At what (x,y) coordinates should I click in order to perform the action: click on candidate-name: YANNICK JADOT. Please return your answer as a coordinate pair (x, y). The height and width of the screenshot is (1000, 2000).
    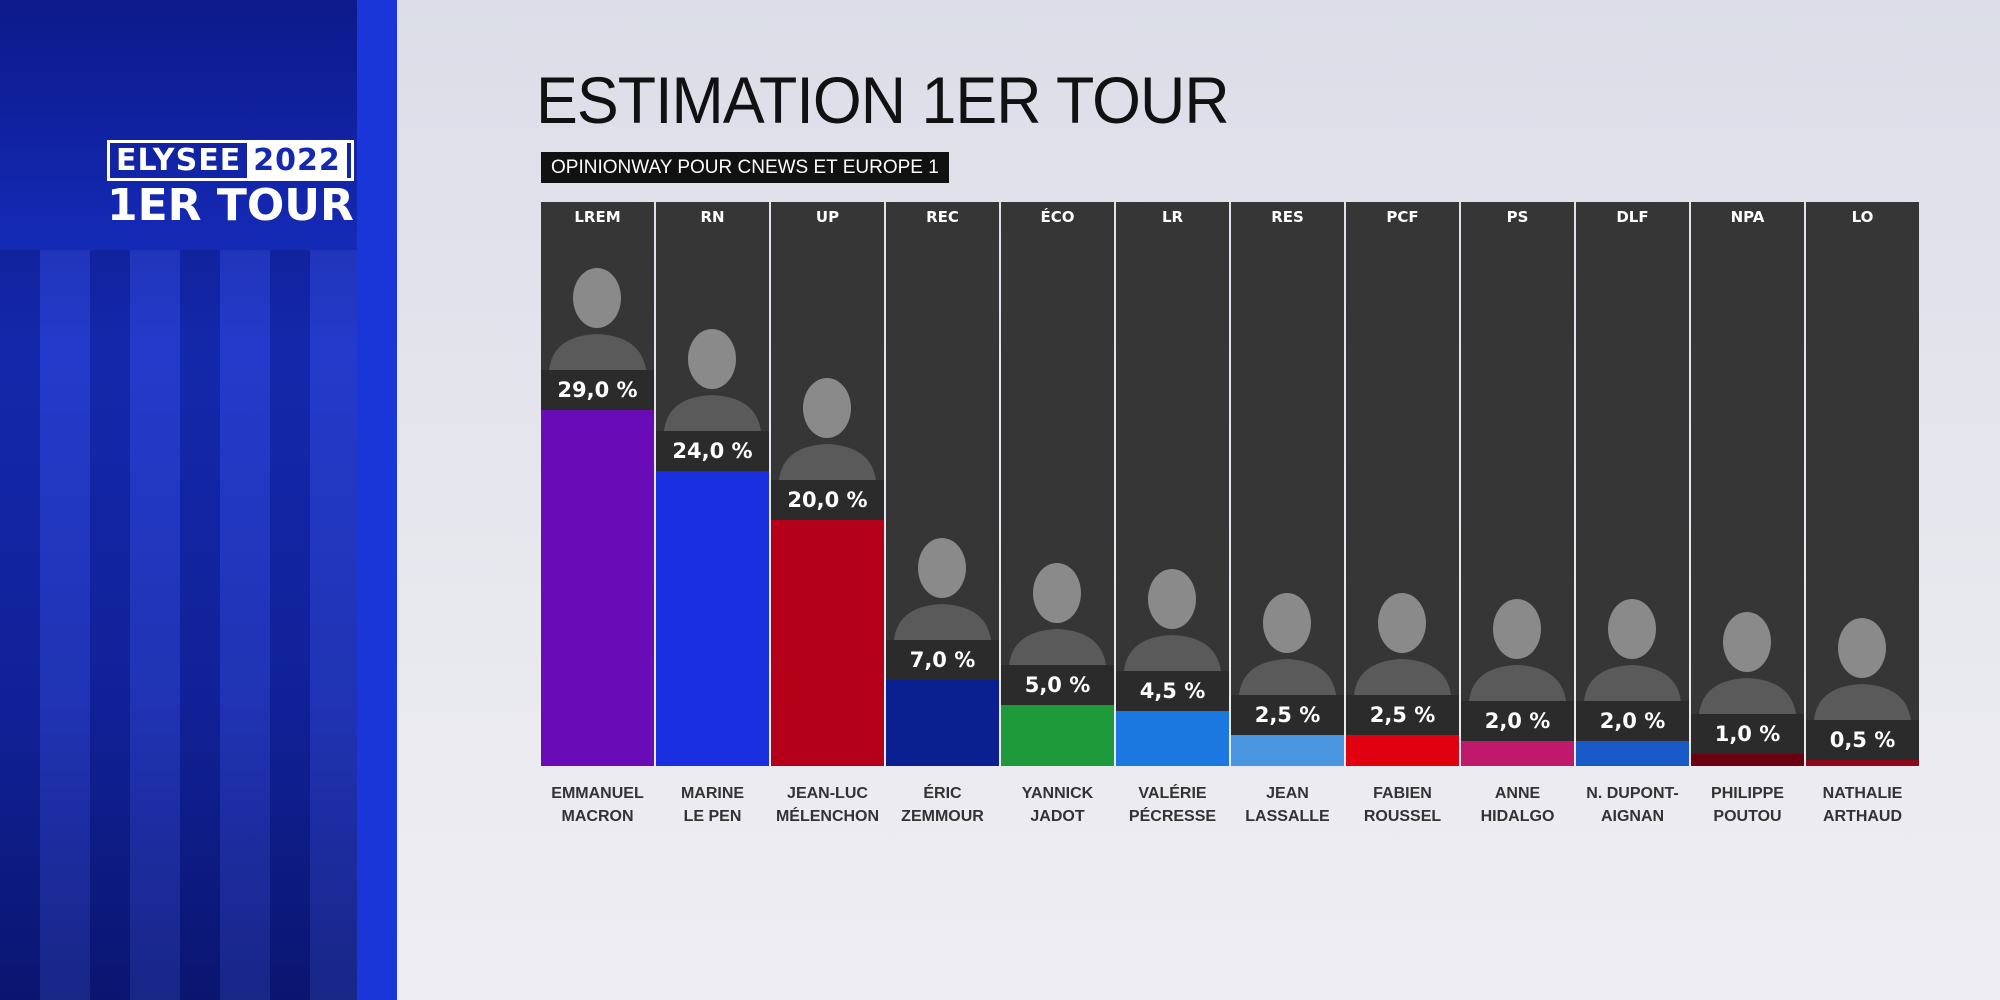
    Looking at the image, I should click on (1057, 805).